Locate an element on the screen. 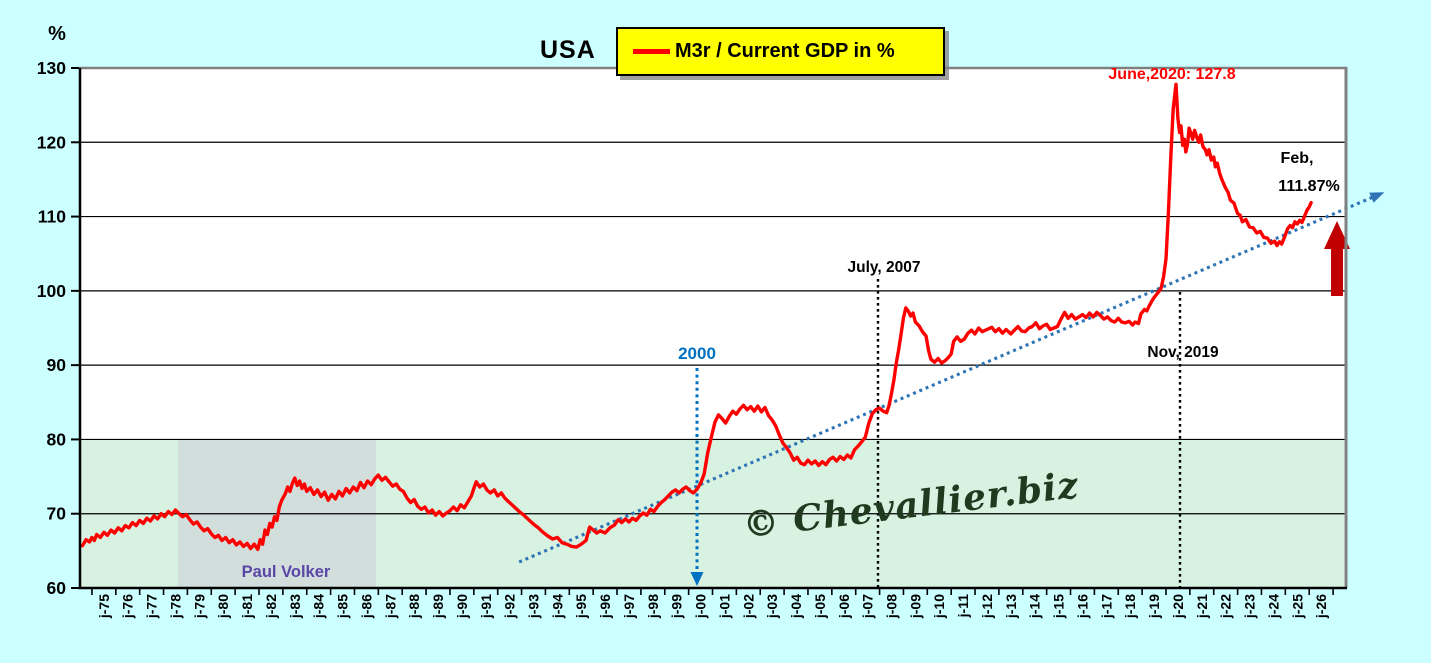 This screenshot has width=1431, height=663. x-tick-label: j-88 is located at coordinates (414, 606).